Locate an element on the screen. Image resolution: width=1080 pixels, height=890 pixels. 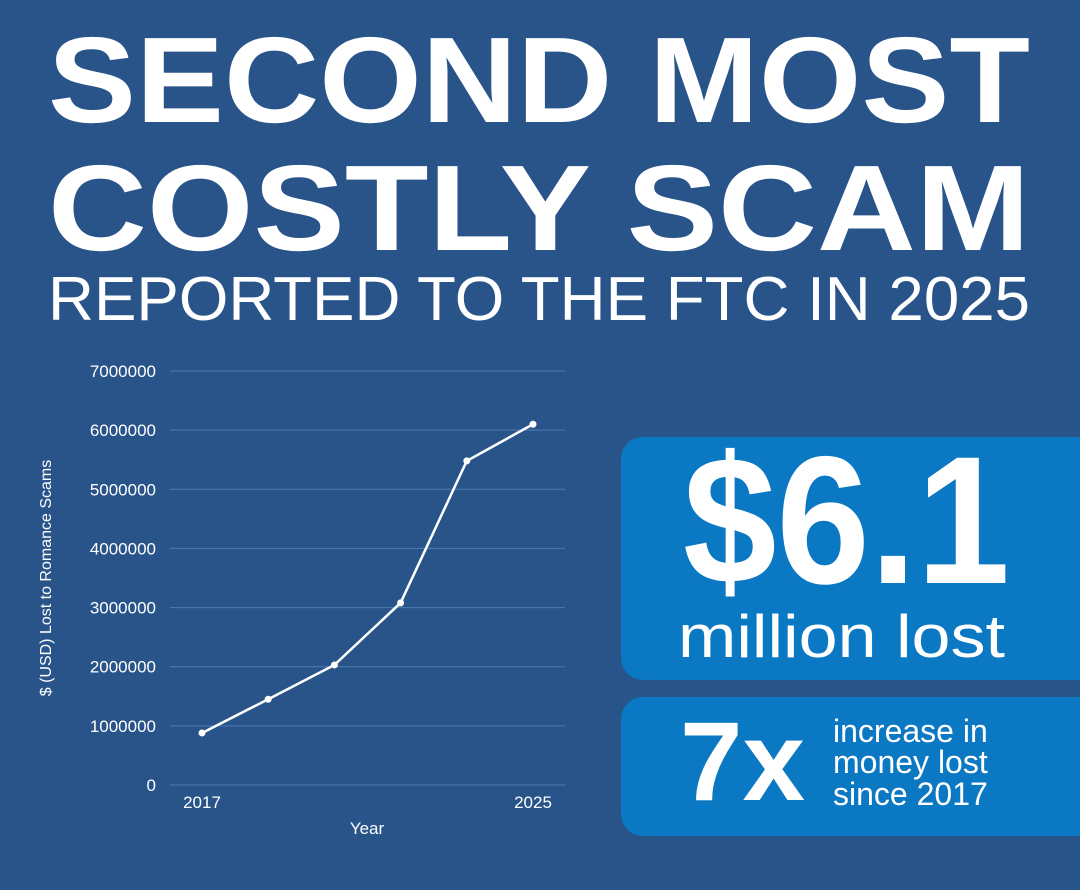
subtitle: REPORTED TO THE FTC IN 2025 is located at coordinates (539, 299).